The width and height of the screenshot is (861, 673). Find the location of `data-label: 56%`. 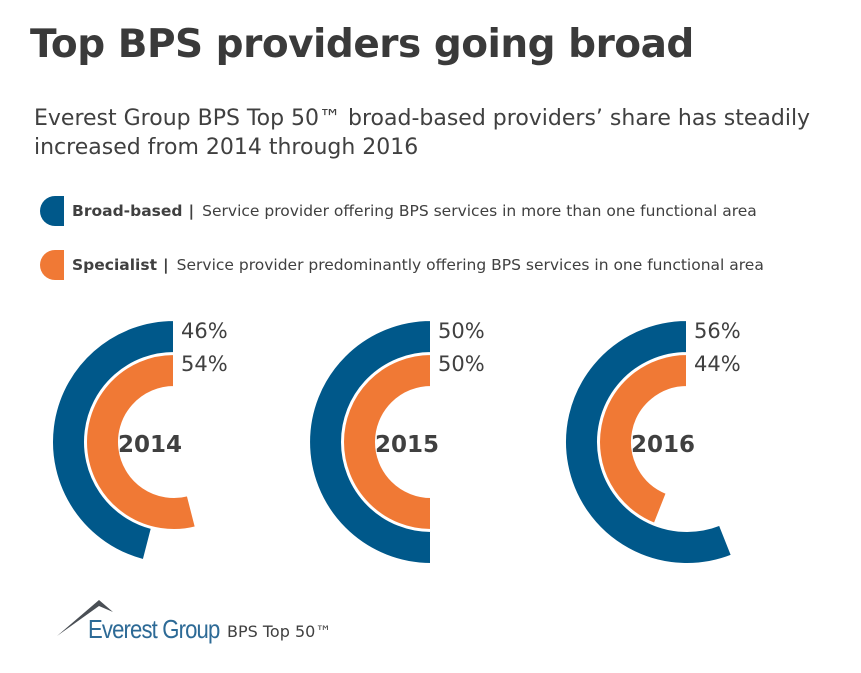

data-label: 56% is located at coordinates (717, 331).